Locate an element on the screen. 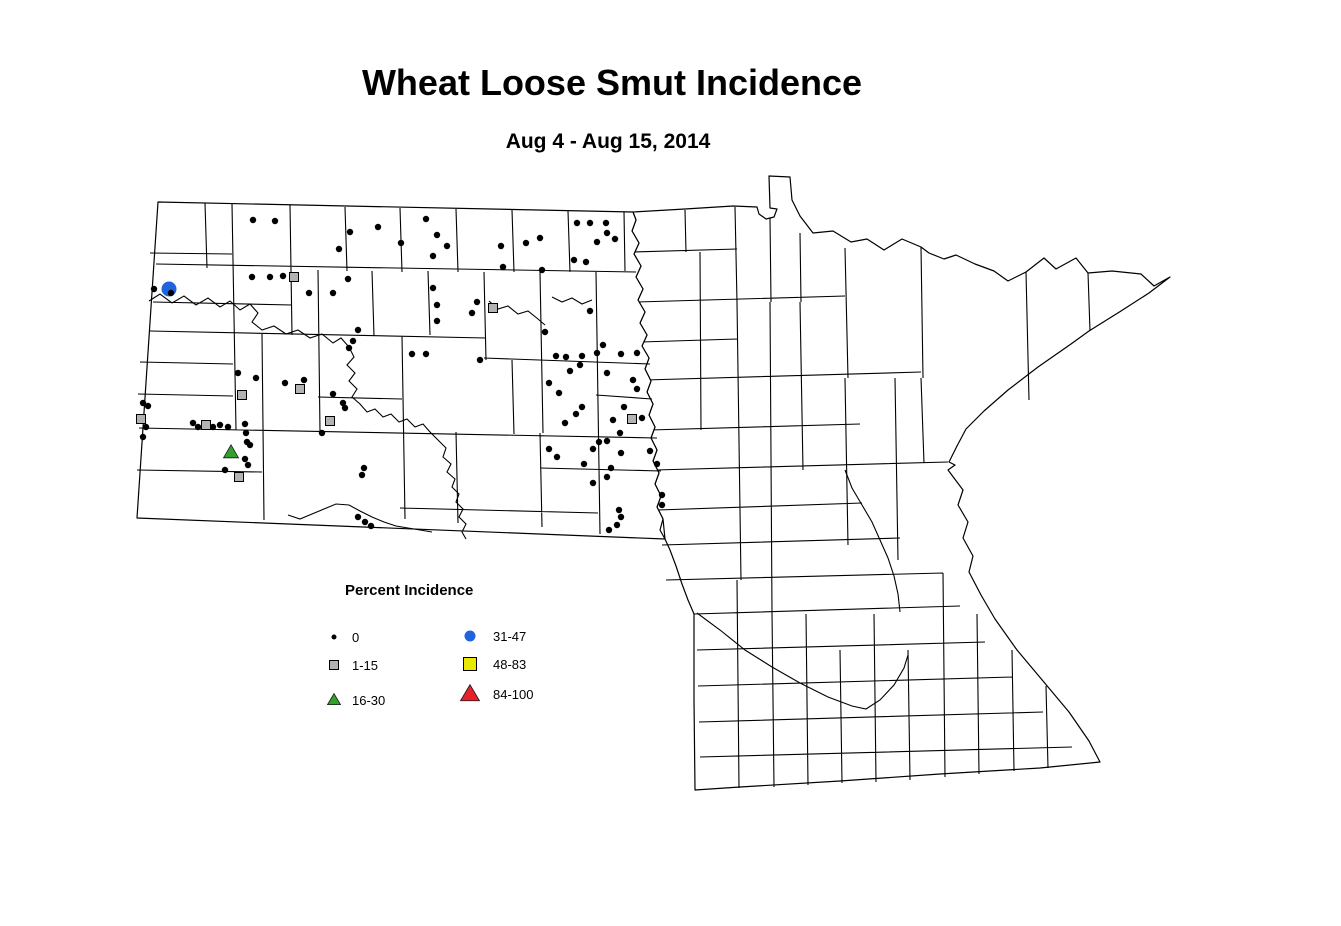 The width and height of the screenshot is (1341, 926). legend-item-16-30: 16-30 is located at coordinates (353, 700).